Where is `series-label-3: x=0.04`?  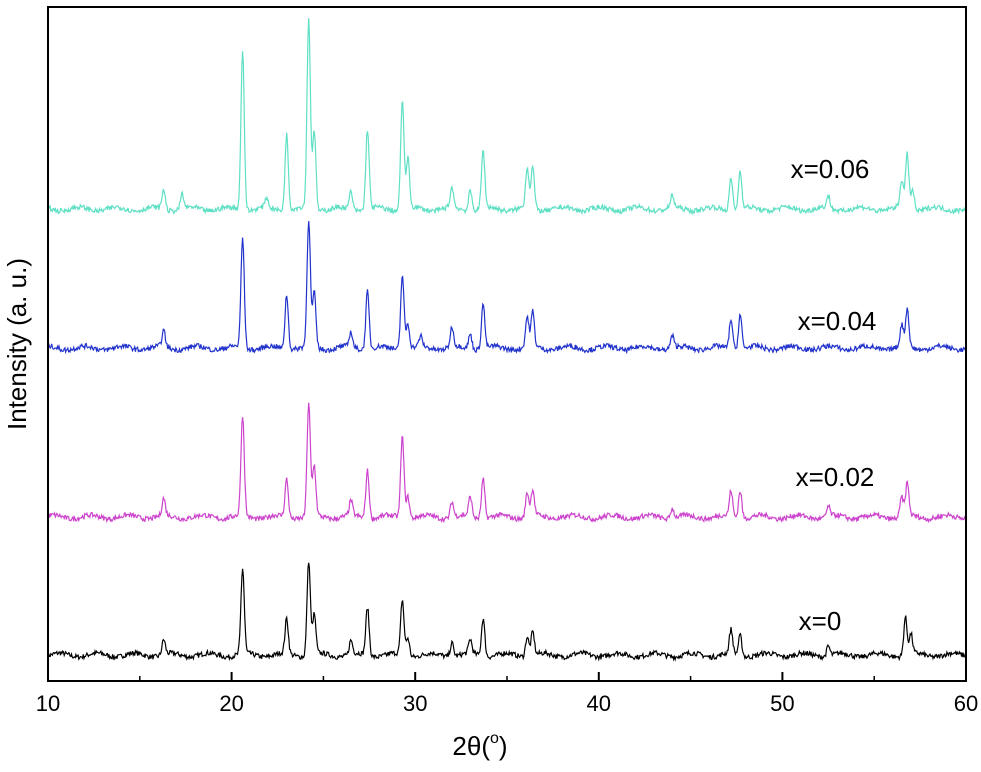 series-label-3: x=0.04 is located at coordinates (837, 321).